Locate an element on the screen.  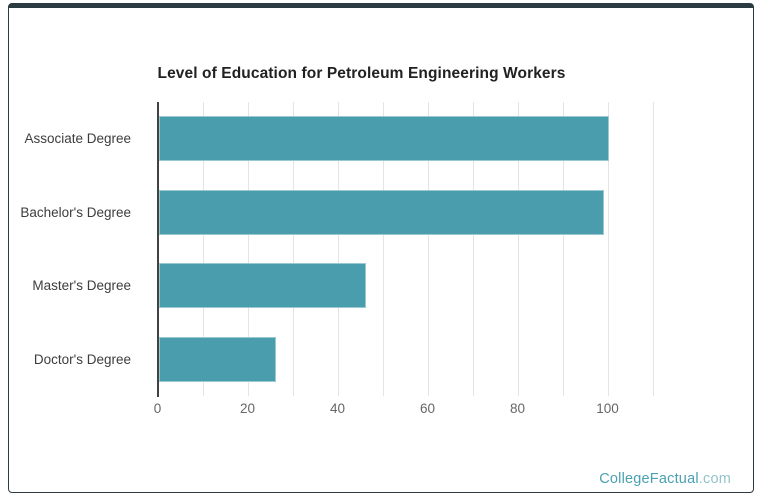
bar-bachelor-s-degree is located at coordinates (381, 212).